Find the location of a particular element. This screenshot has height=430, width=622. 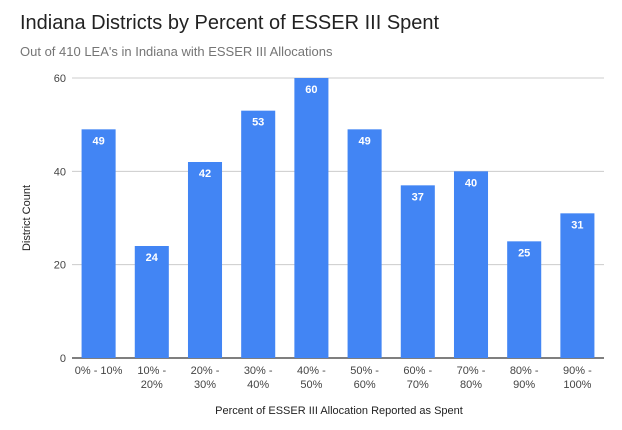

x-tick-label: 80% -90% is located at coordinates (524, 378).